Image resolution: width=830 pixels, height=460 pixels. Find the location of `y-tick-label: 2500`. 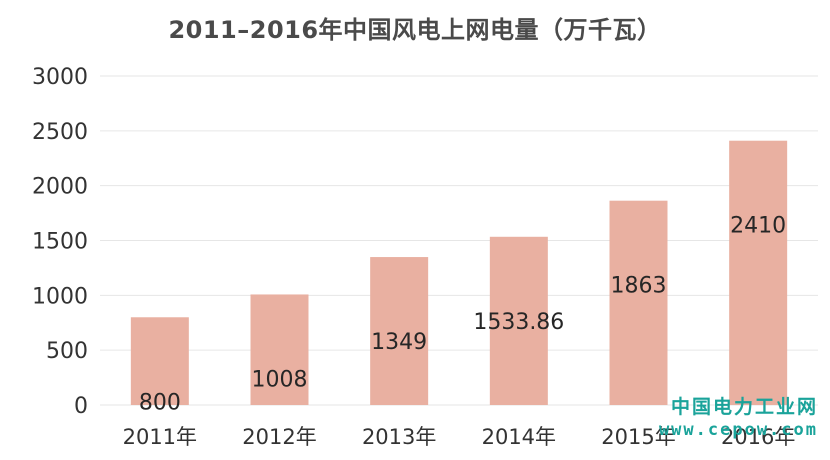

y-tick-label: 2500 is located at coordinates (60, 132).